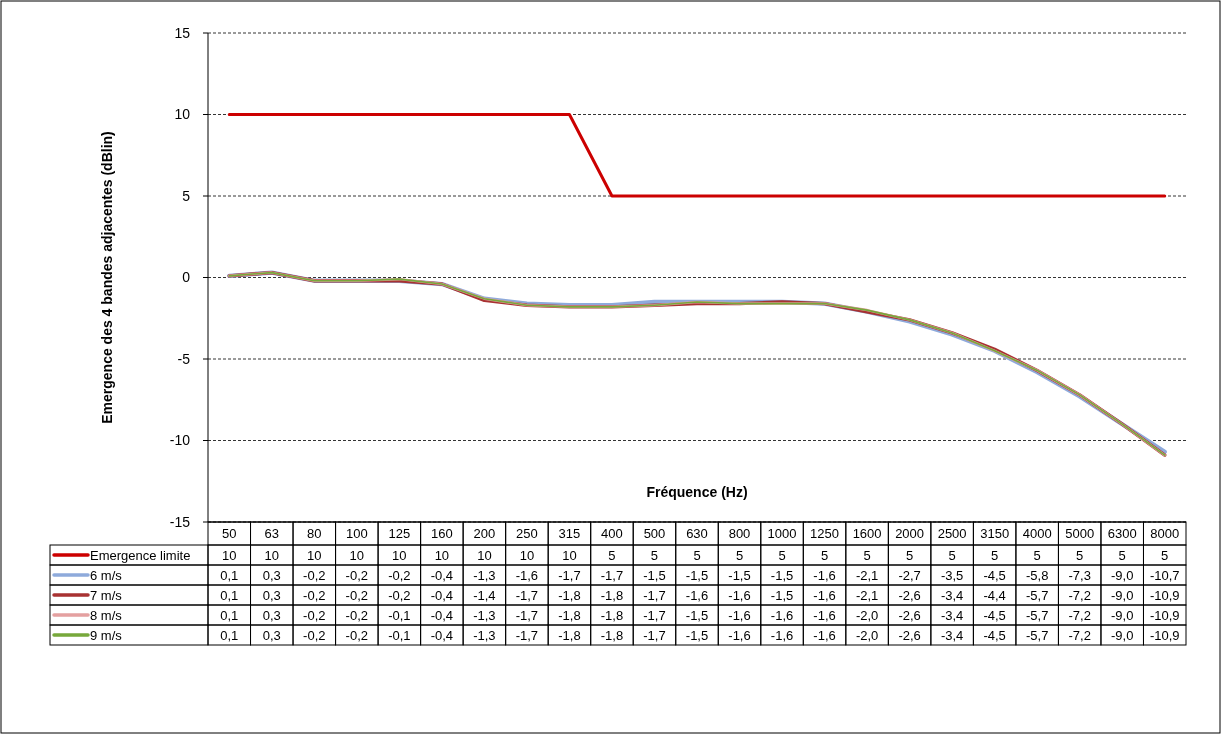 The width and height of the screenshot is (1222, 735). Describe the element at coordinates (952, 534) in the screenshot. I see `x-tick-label: 2500` at that location.